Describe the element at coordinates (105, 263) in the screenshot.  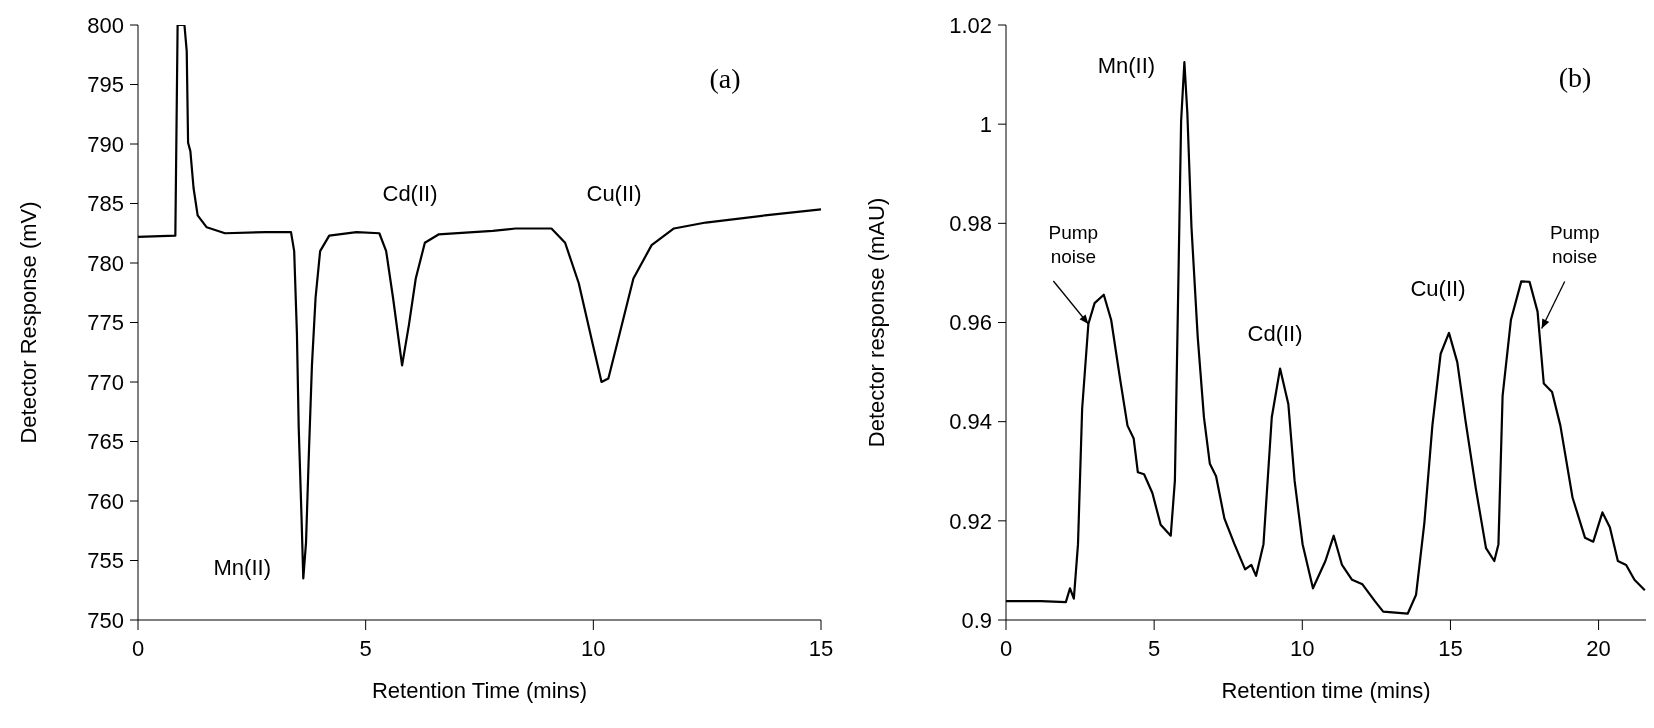
I see `y-tick-label: 780` at that location.